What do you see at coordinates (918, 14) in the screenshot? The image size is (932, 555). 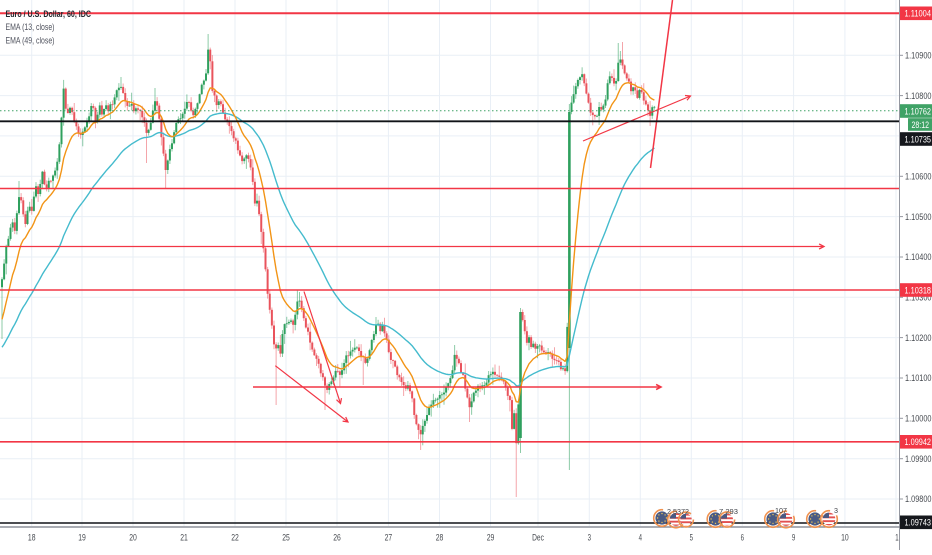 I see `svg-text: 1.11004` at bounding box center [918, 14].